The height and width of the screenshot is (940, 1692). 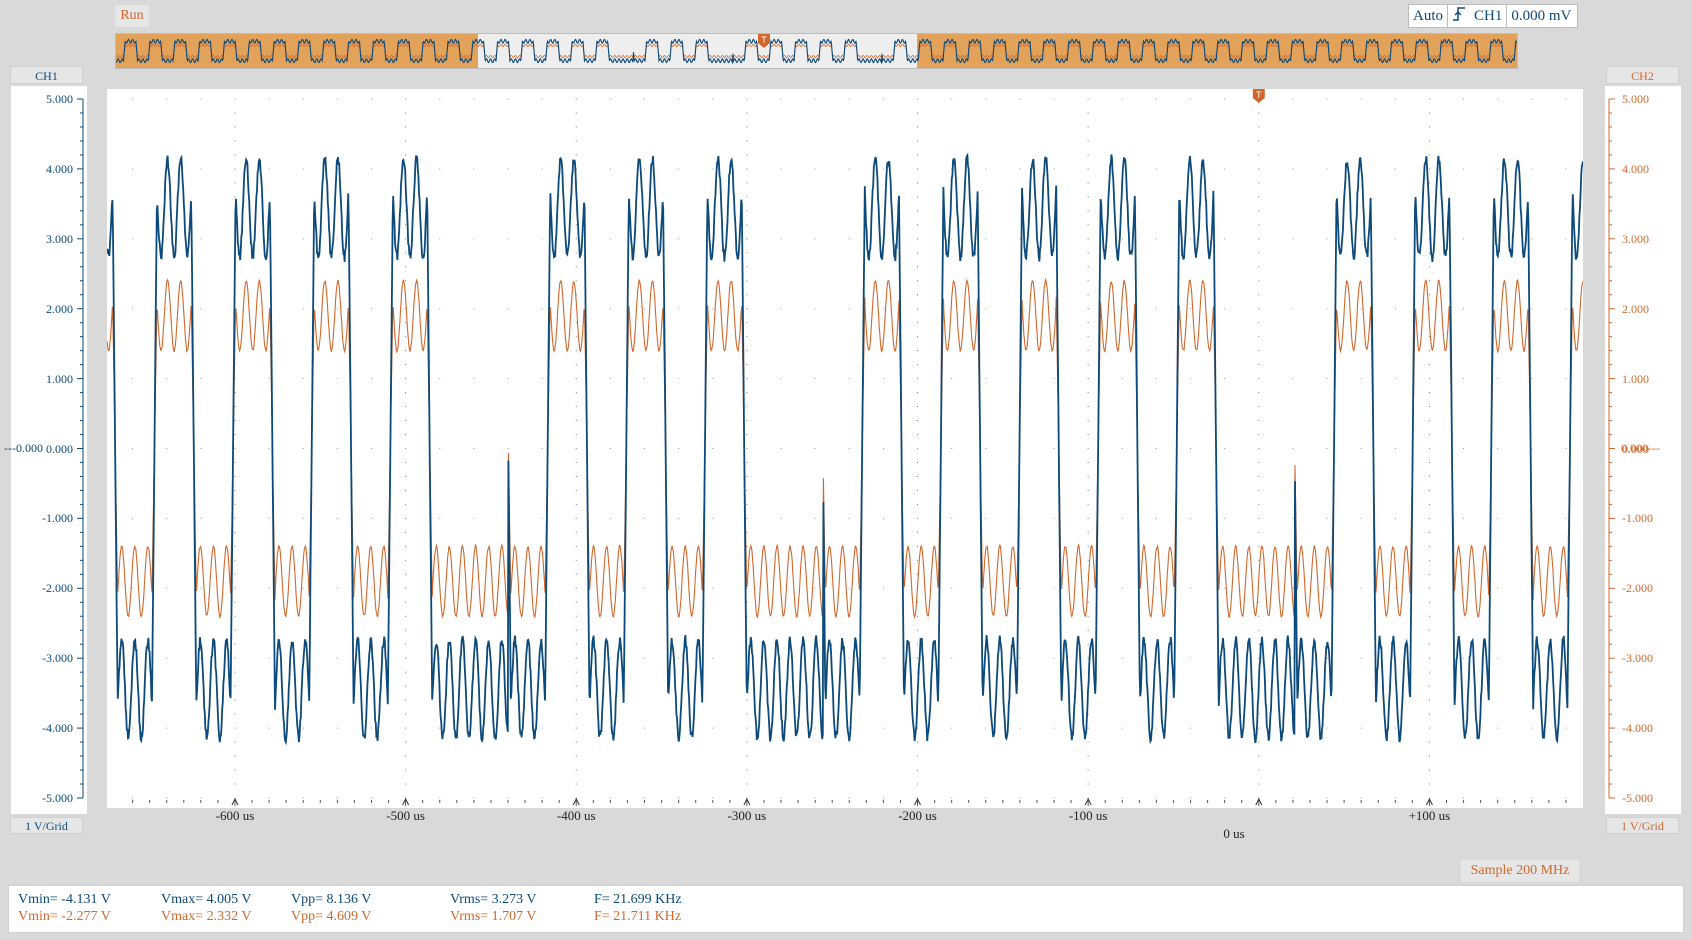 I want to click on trigger-mode: Auto, so click(x=1428, y=16).